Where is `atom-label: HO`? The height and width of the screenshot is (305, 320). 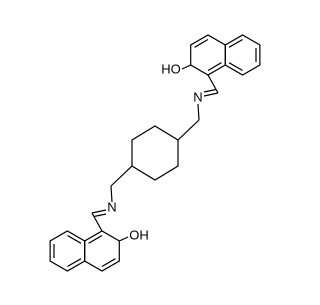 atom-label: HO is located at coordinates (171, 68).